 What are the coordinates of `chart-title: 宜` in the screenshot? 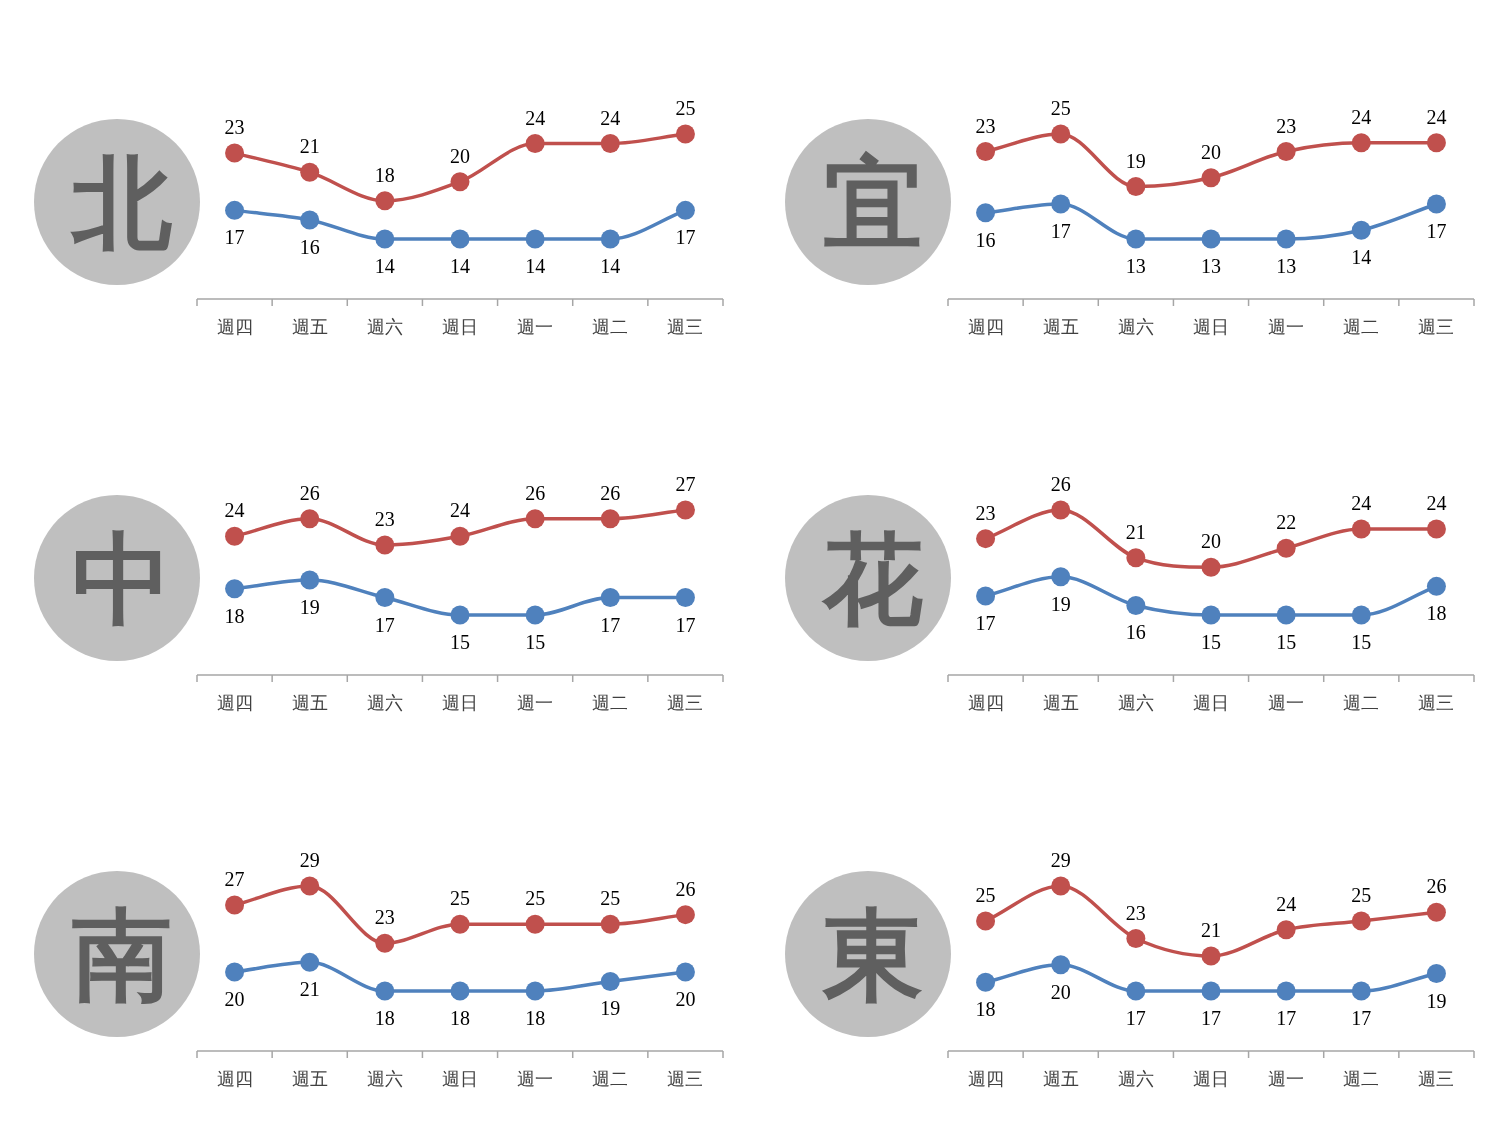 It's located at (873, 203).